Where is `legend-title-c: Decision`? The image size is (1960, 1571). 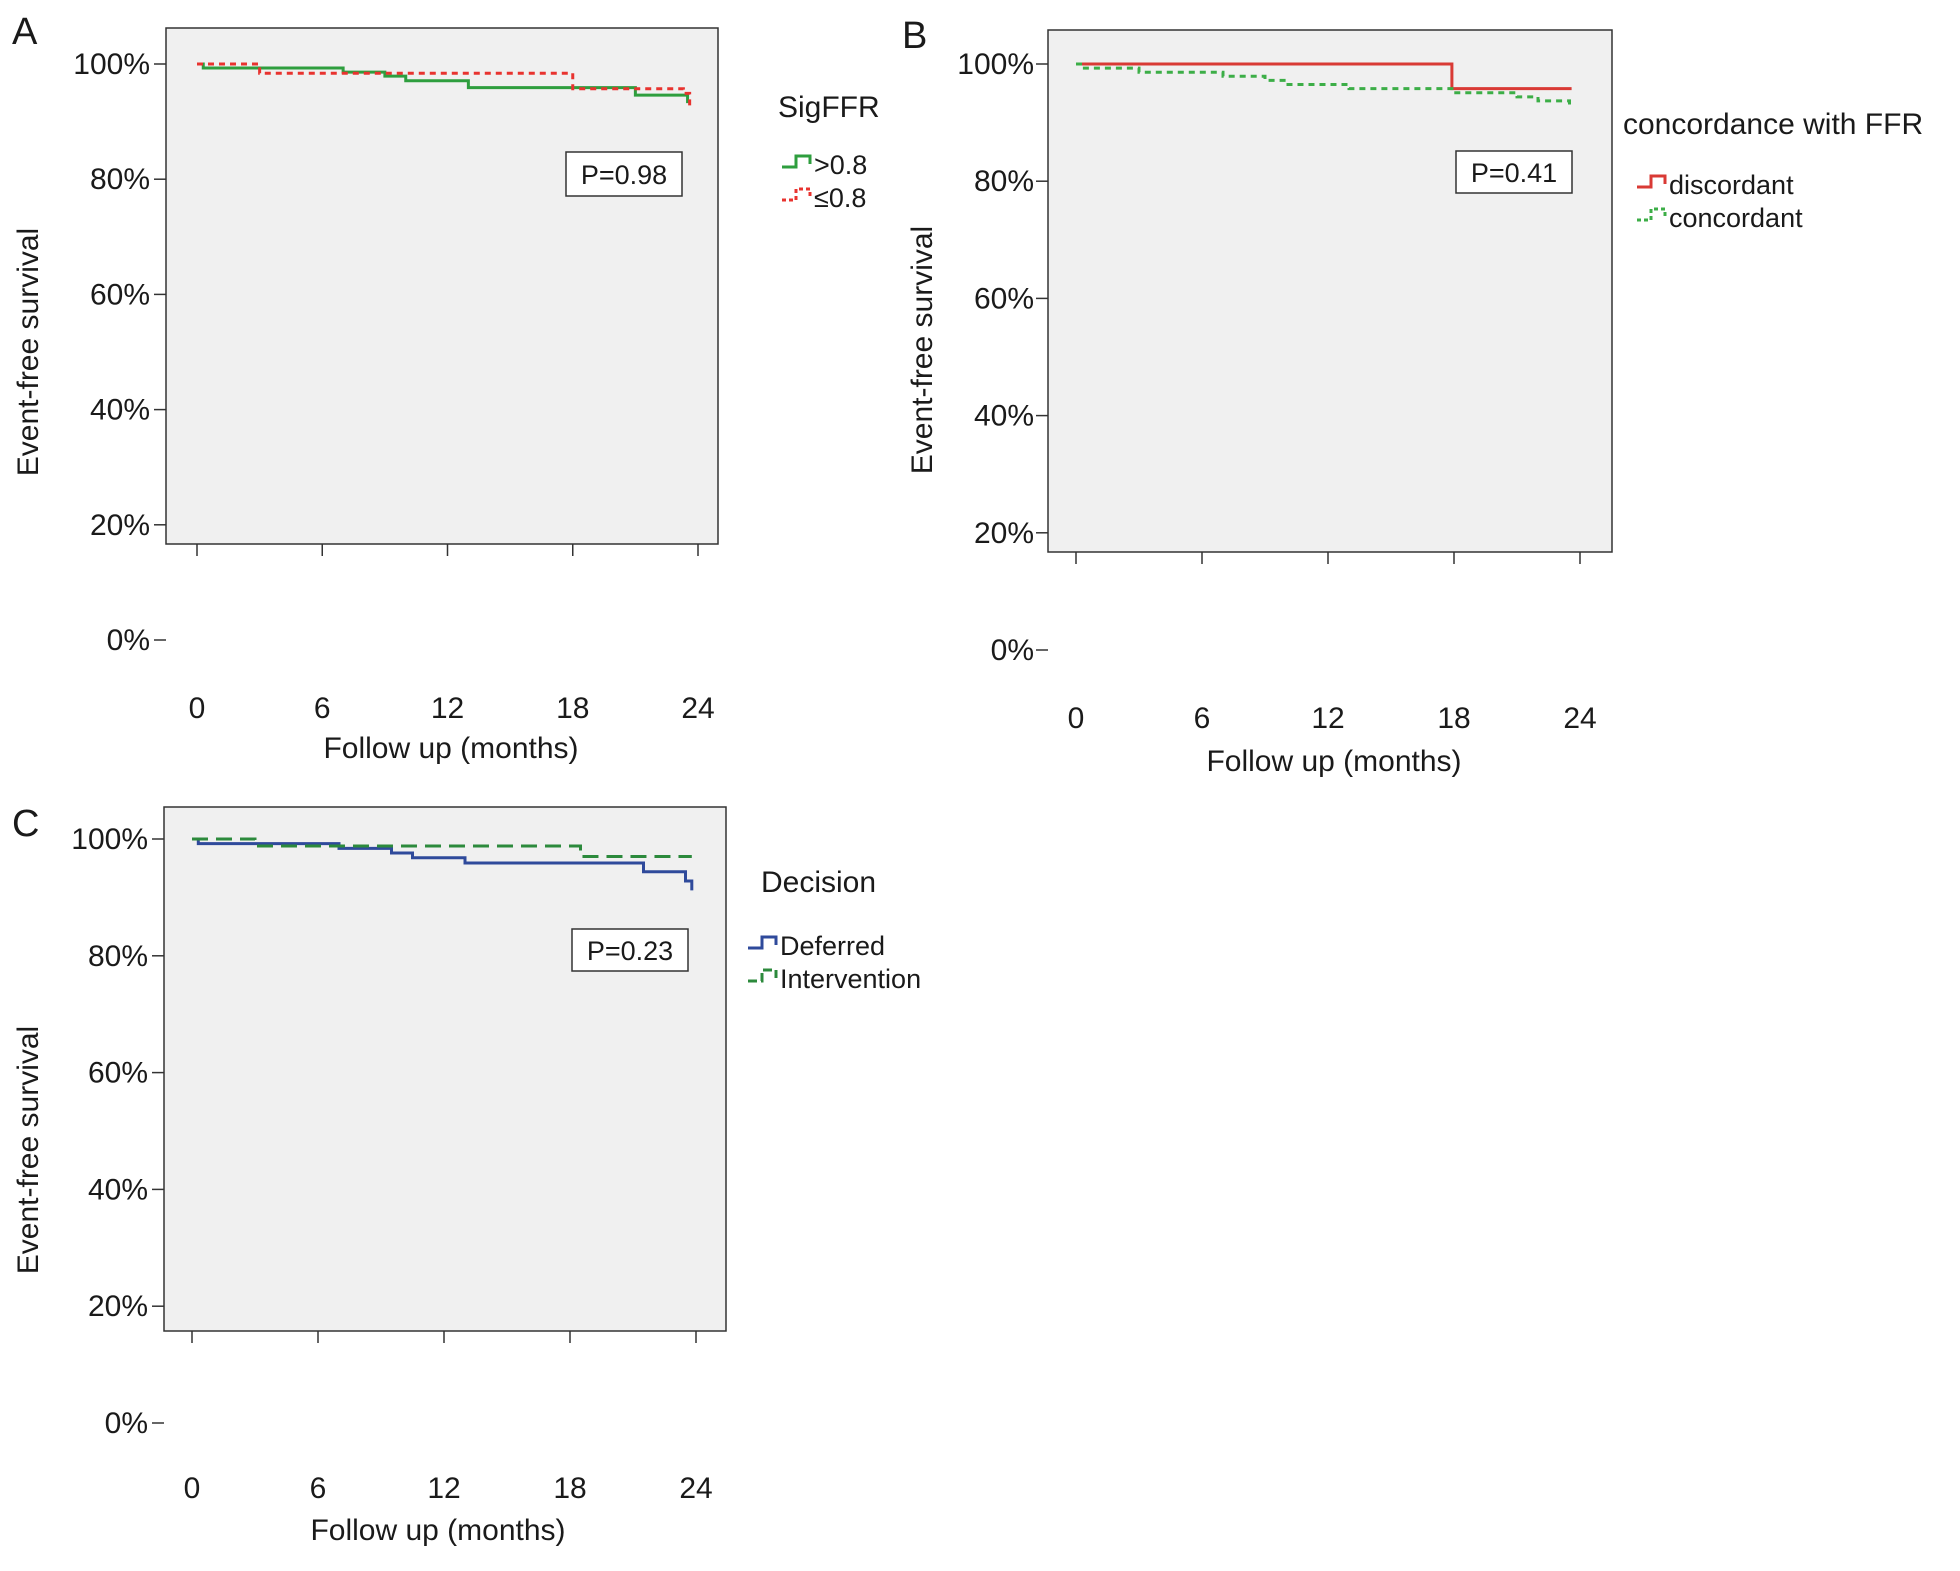
legend-title-c: Decision is located at coordinates (818, 882).